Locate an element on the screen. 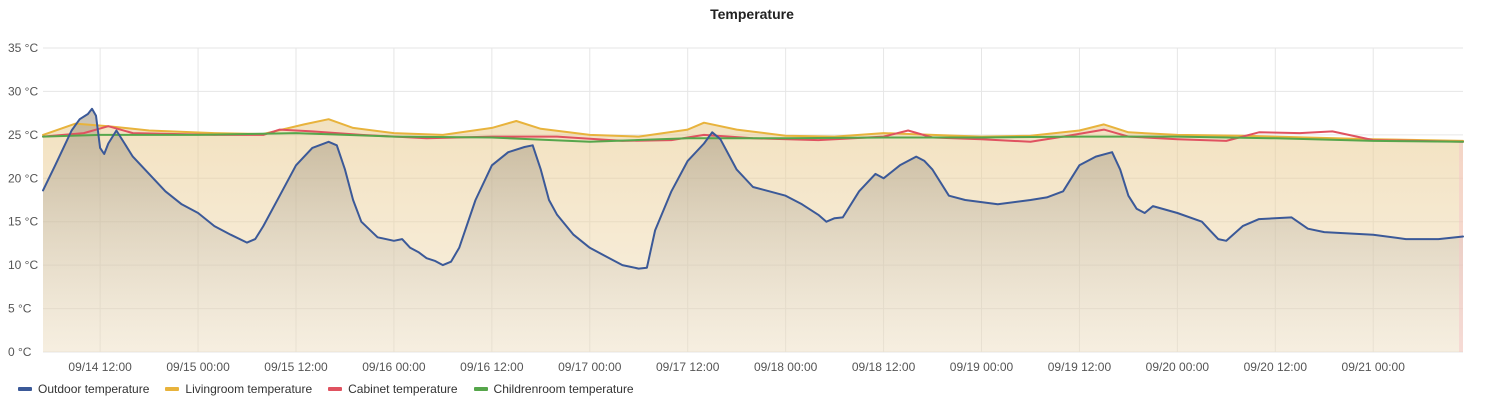 Image resolution: width=1504 pixels, height=407 pixels. legend-item-childrenroom-temperature: Childrenroom temperature is located at coordinates (553, 389).